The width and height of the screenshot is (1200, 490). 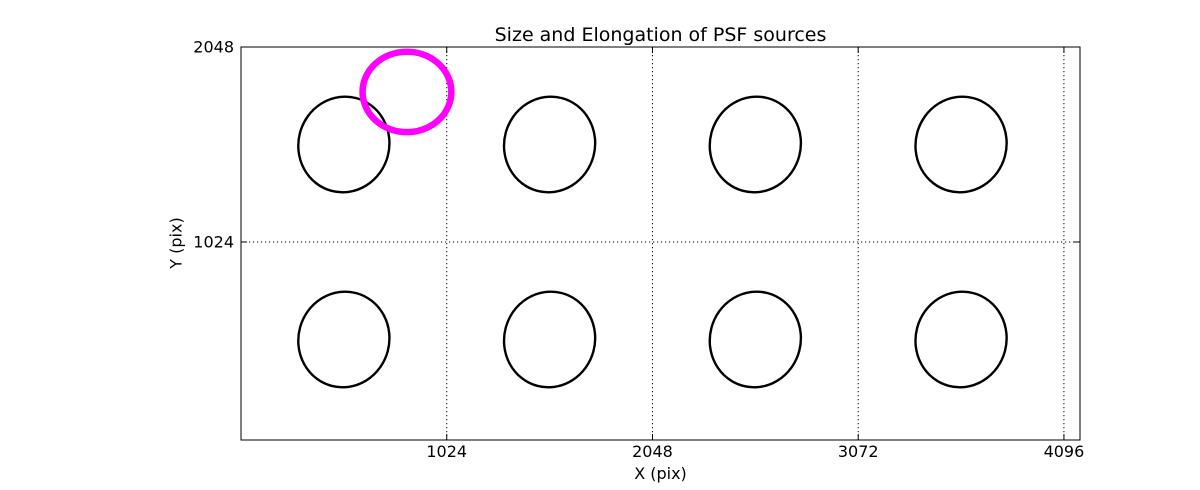 I want to click on y-axis-label: Y (pix), so click(x=176, y=243).